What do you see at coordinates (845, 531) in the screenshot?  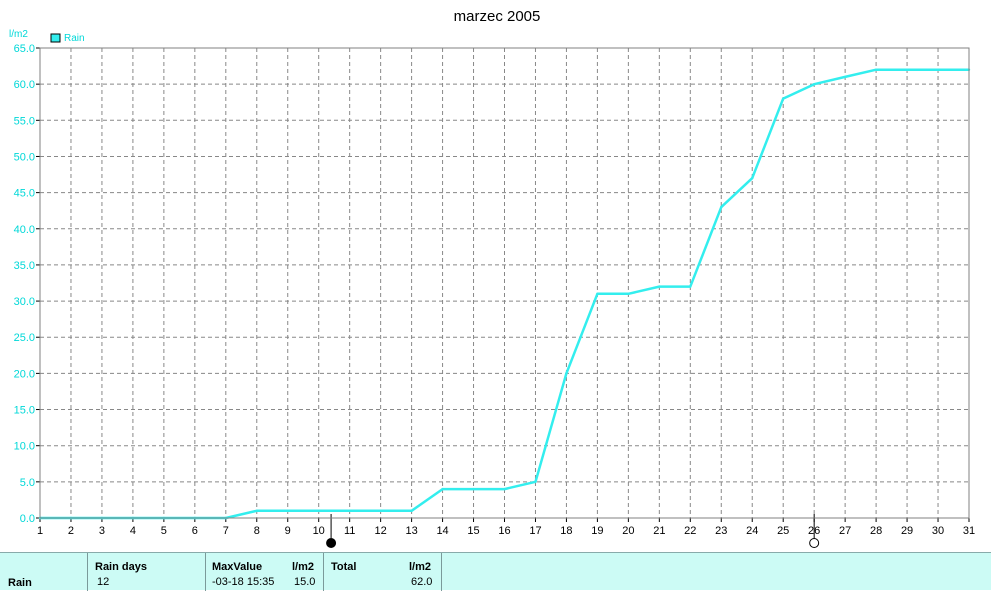 I see `x-tick-label: 27` at bounding box center [845, 531].